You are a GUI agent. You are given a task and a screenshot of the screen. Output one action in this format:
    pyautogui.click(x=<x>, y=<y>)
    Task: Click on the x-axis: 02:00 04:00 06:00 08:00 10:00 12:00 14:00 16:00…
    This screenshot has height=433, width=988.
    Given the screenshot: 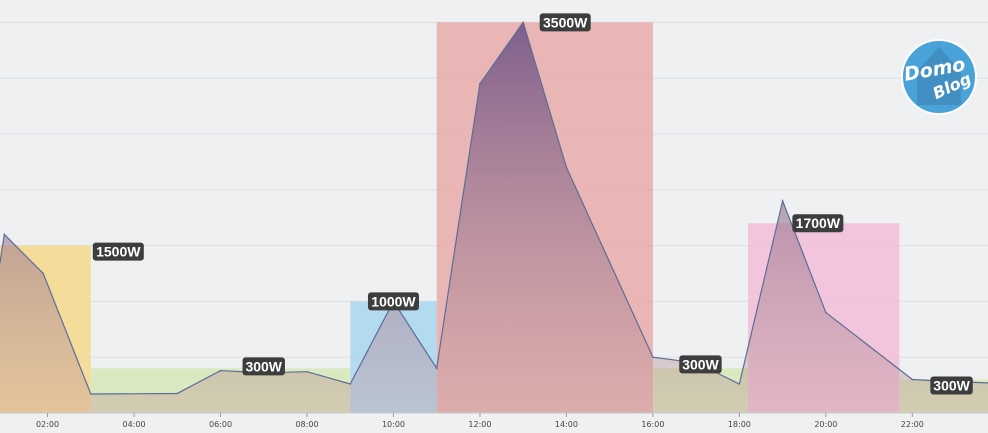 What is the action you would take?
    pyautogui.click(x=494, y=420)
    